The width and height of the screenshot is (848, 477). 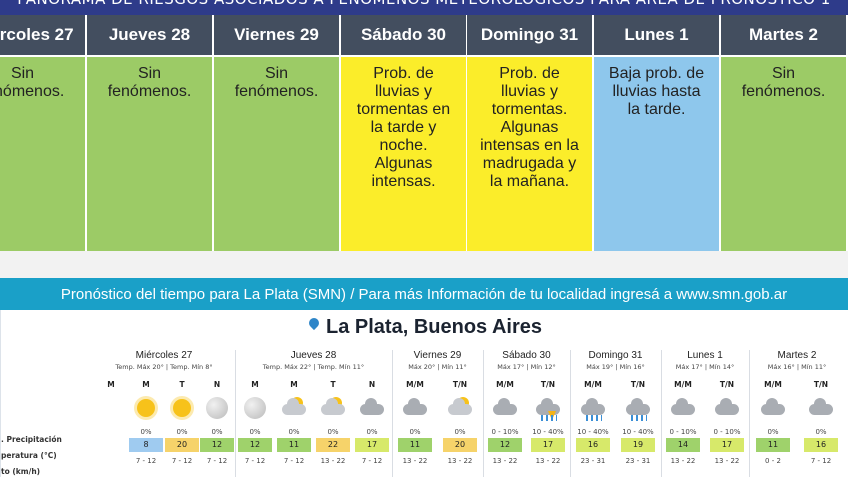 What do you see at coordinates (773, 445) in the screenshot?
I see `slot-temperature: 11` at bounding box center [773, 445].